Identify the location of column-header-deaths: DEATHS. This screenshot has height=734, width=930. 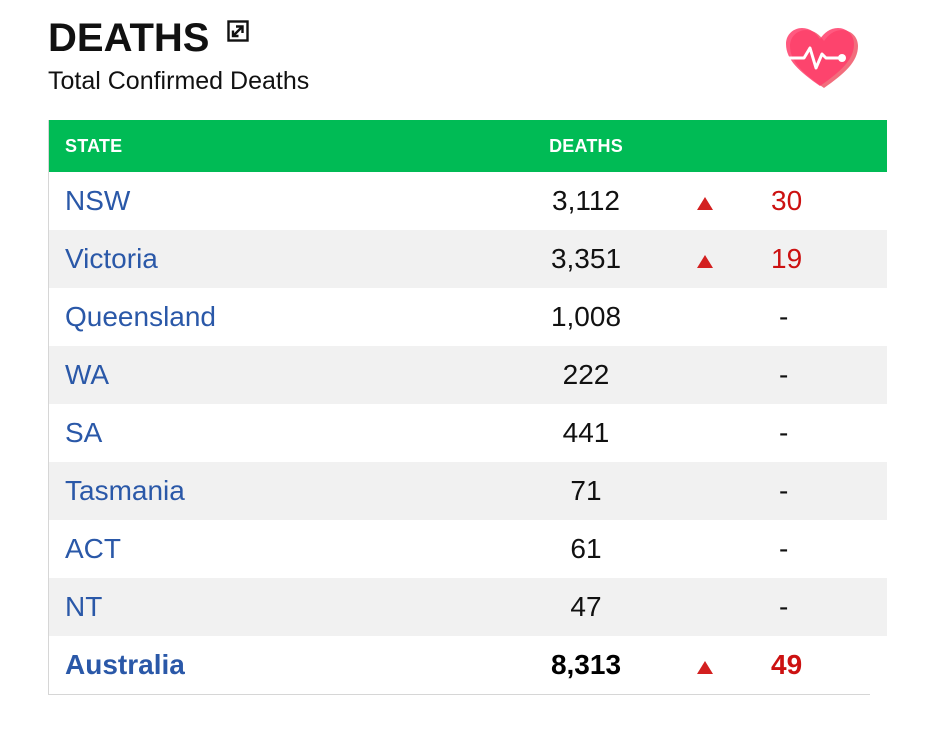
(586, 146).